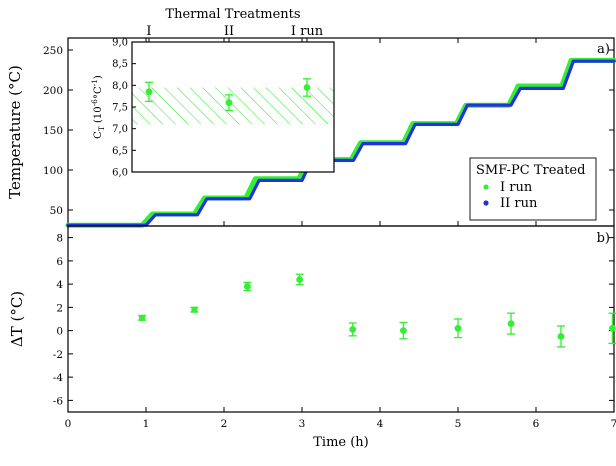 The width and height of the screenshot is (616, 466). I want to click on inset-y-tick-label: 9,0, so click(120, 43).